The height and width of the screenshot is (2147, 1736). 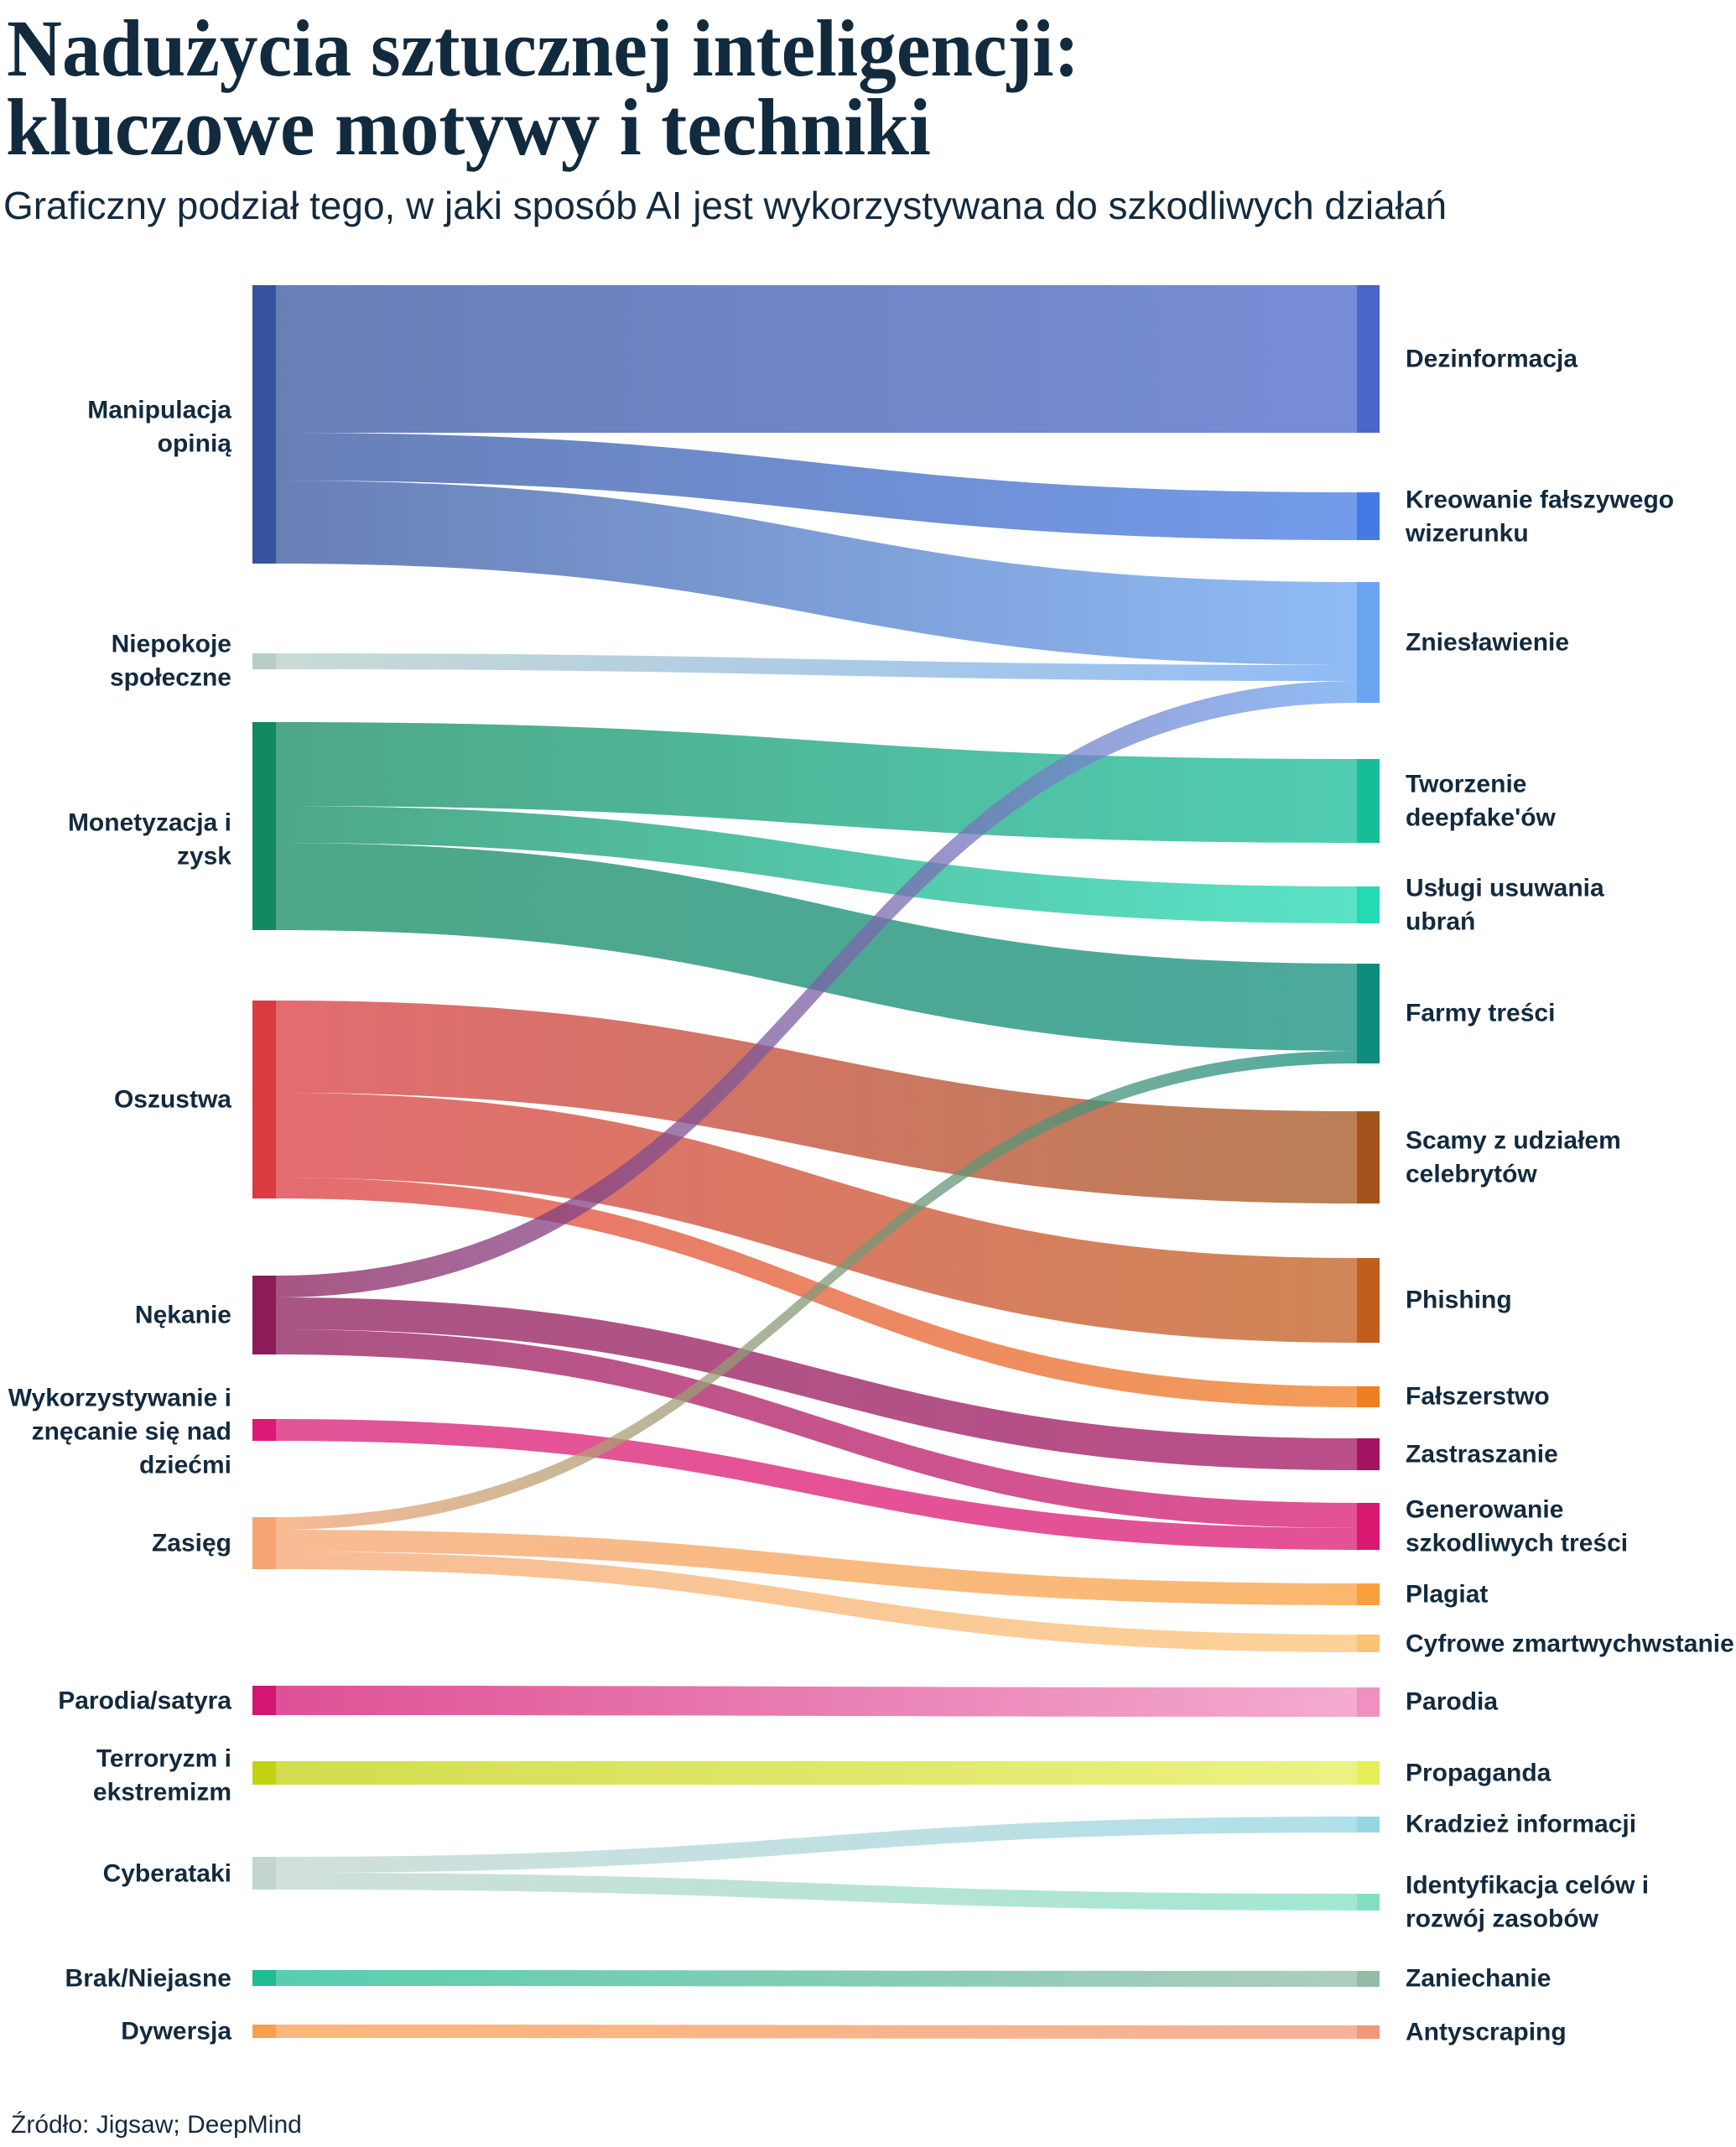 I want to click on svg-text: Generowanie, so click(x=1485, y=1510).